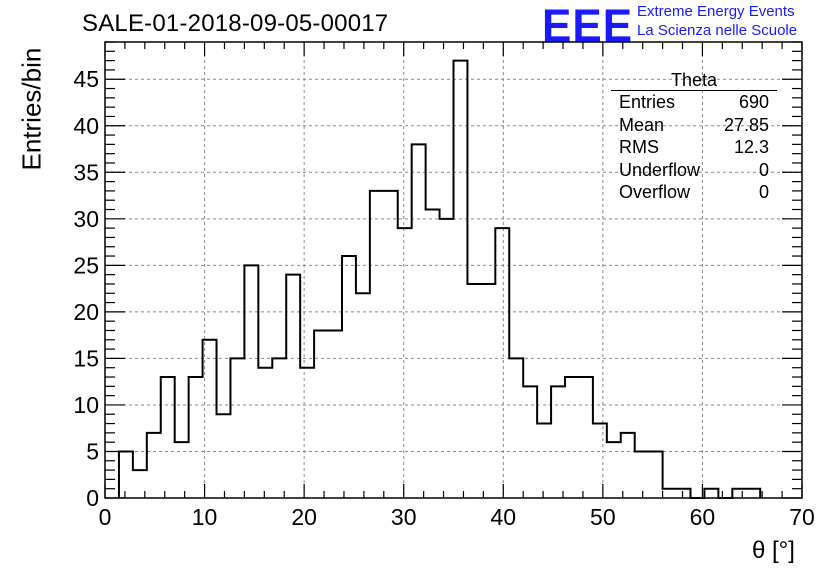 The image size is (836, 572). What do you see at coordinates (86, 172) in the screenshot?
I see `y-tick-label: 35` at bounding box center [86, 172].